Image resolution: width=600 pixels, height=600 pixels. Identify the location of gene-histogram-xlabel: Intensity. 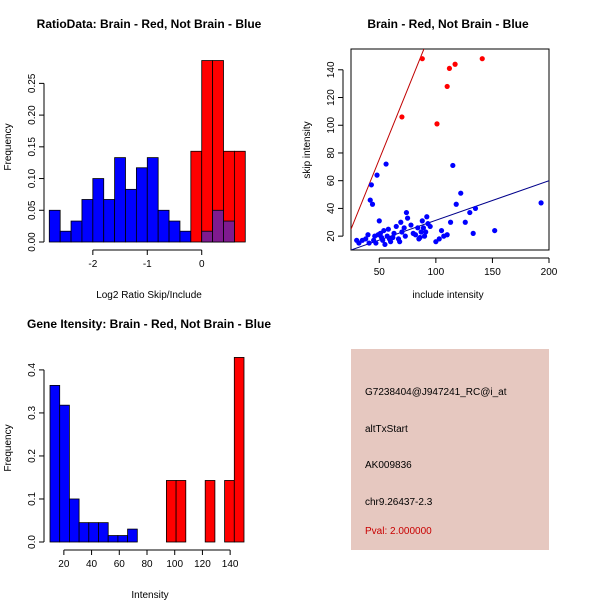
(149, 595).